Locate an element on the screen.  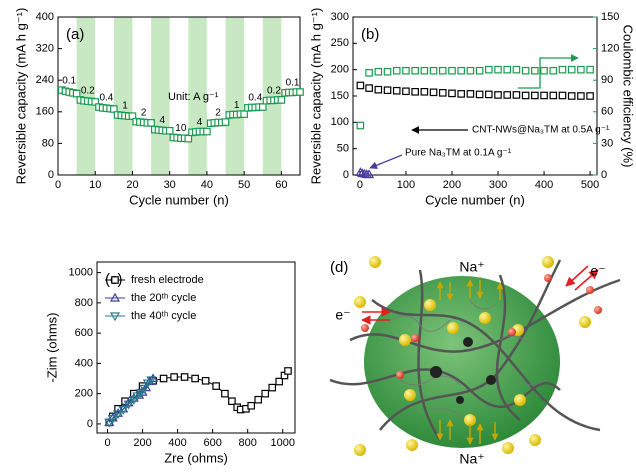
panel-label: (d) is located at coordinates (339, 267).